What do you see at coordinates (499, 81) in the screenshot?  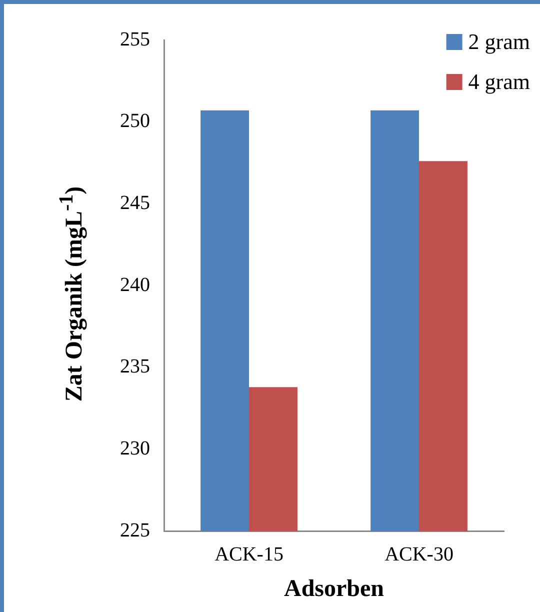 I see `legend-label: 4 gram` at bounding box center [499, 81].